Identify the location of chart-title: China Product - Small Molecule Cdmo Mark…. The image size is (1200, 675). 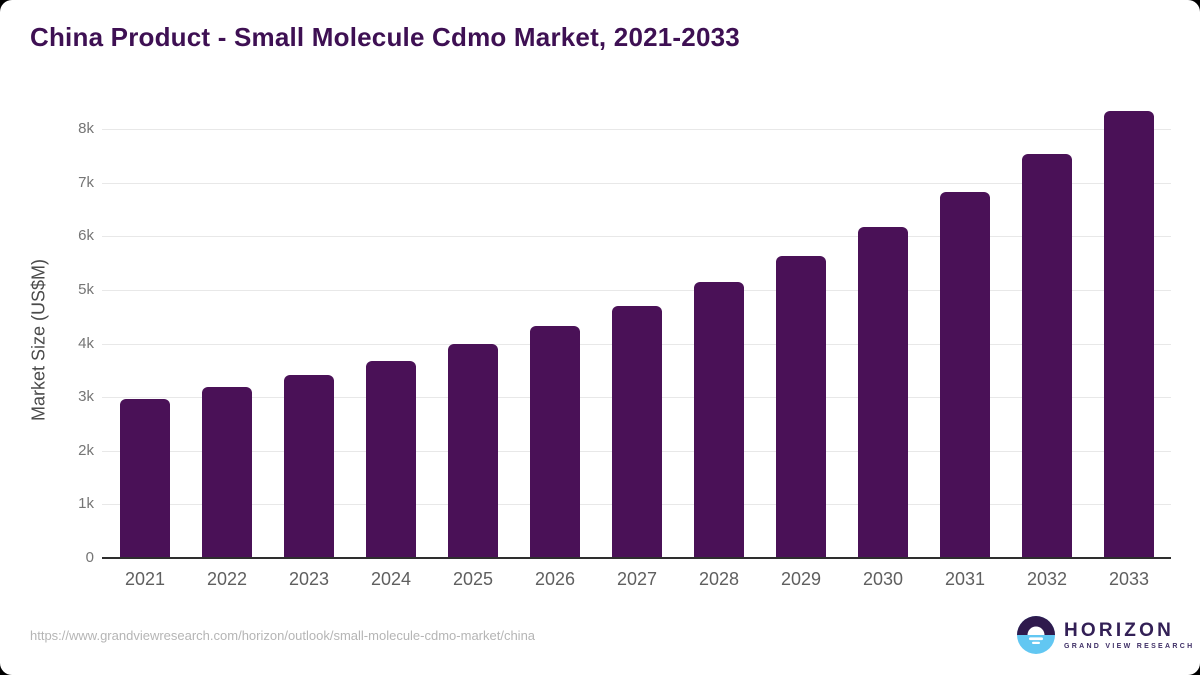
(385, 37).